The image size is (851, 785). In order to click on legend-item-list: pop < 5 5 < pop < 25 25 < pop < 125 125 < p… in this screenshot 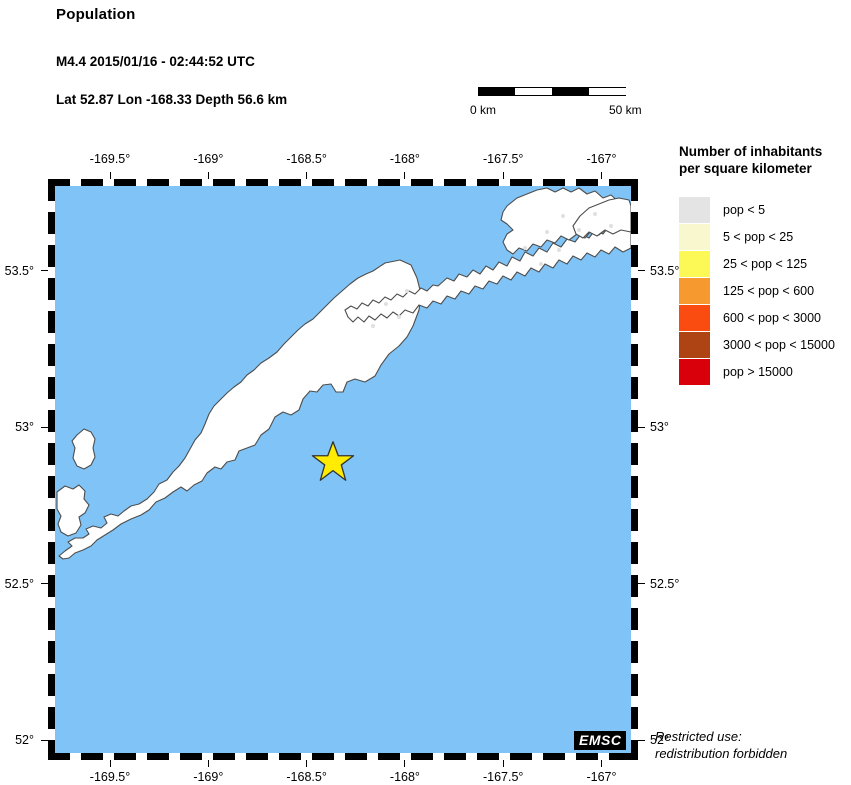, I will do `click(765, 291)`.